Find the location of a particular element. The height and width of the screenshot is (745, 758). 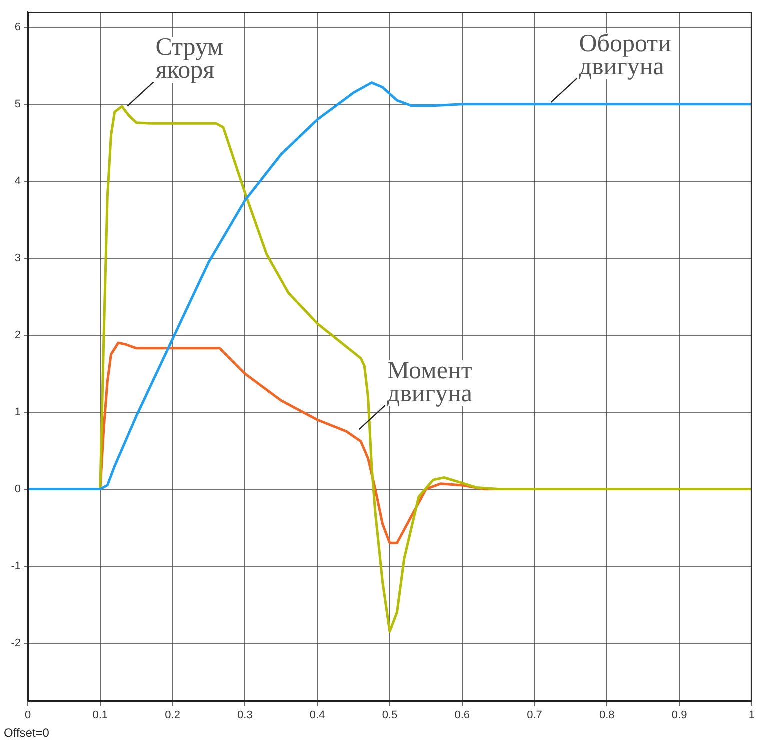

annotation: Обороти двигуна is located at coordinates (625, 55).